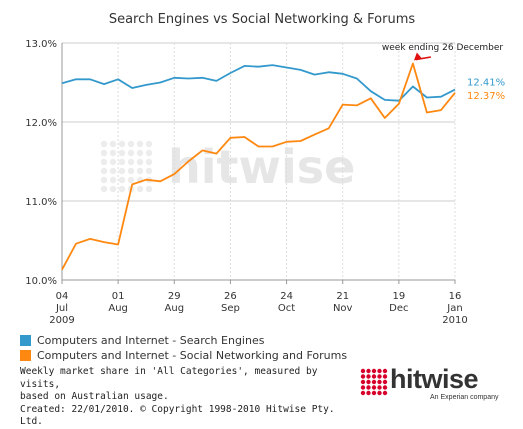 This screenshot has height=429, width=523. I want to click on x-tick-day: 04, so click(62, 296).